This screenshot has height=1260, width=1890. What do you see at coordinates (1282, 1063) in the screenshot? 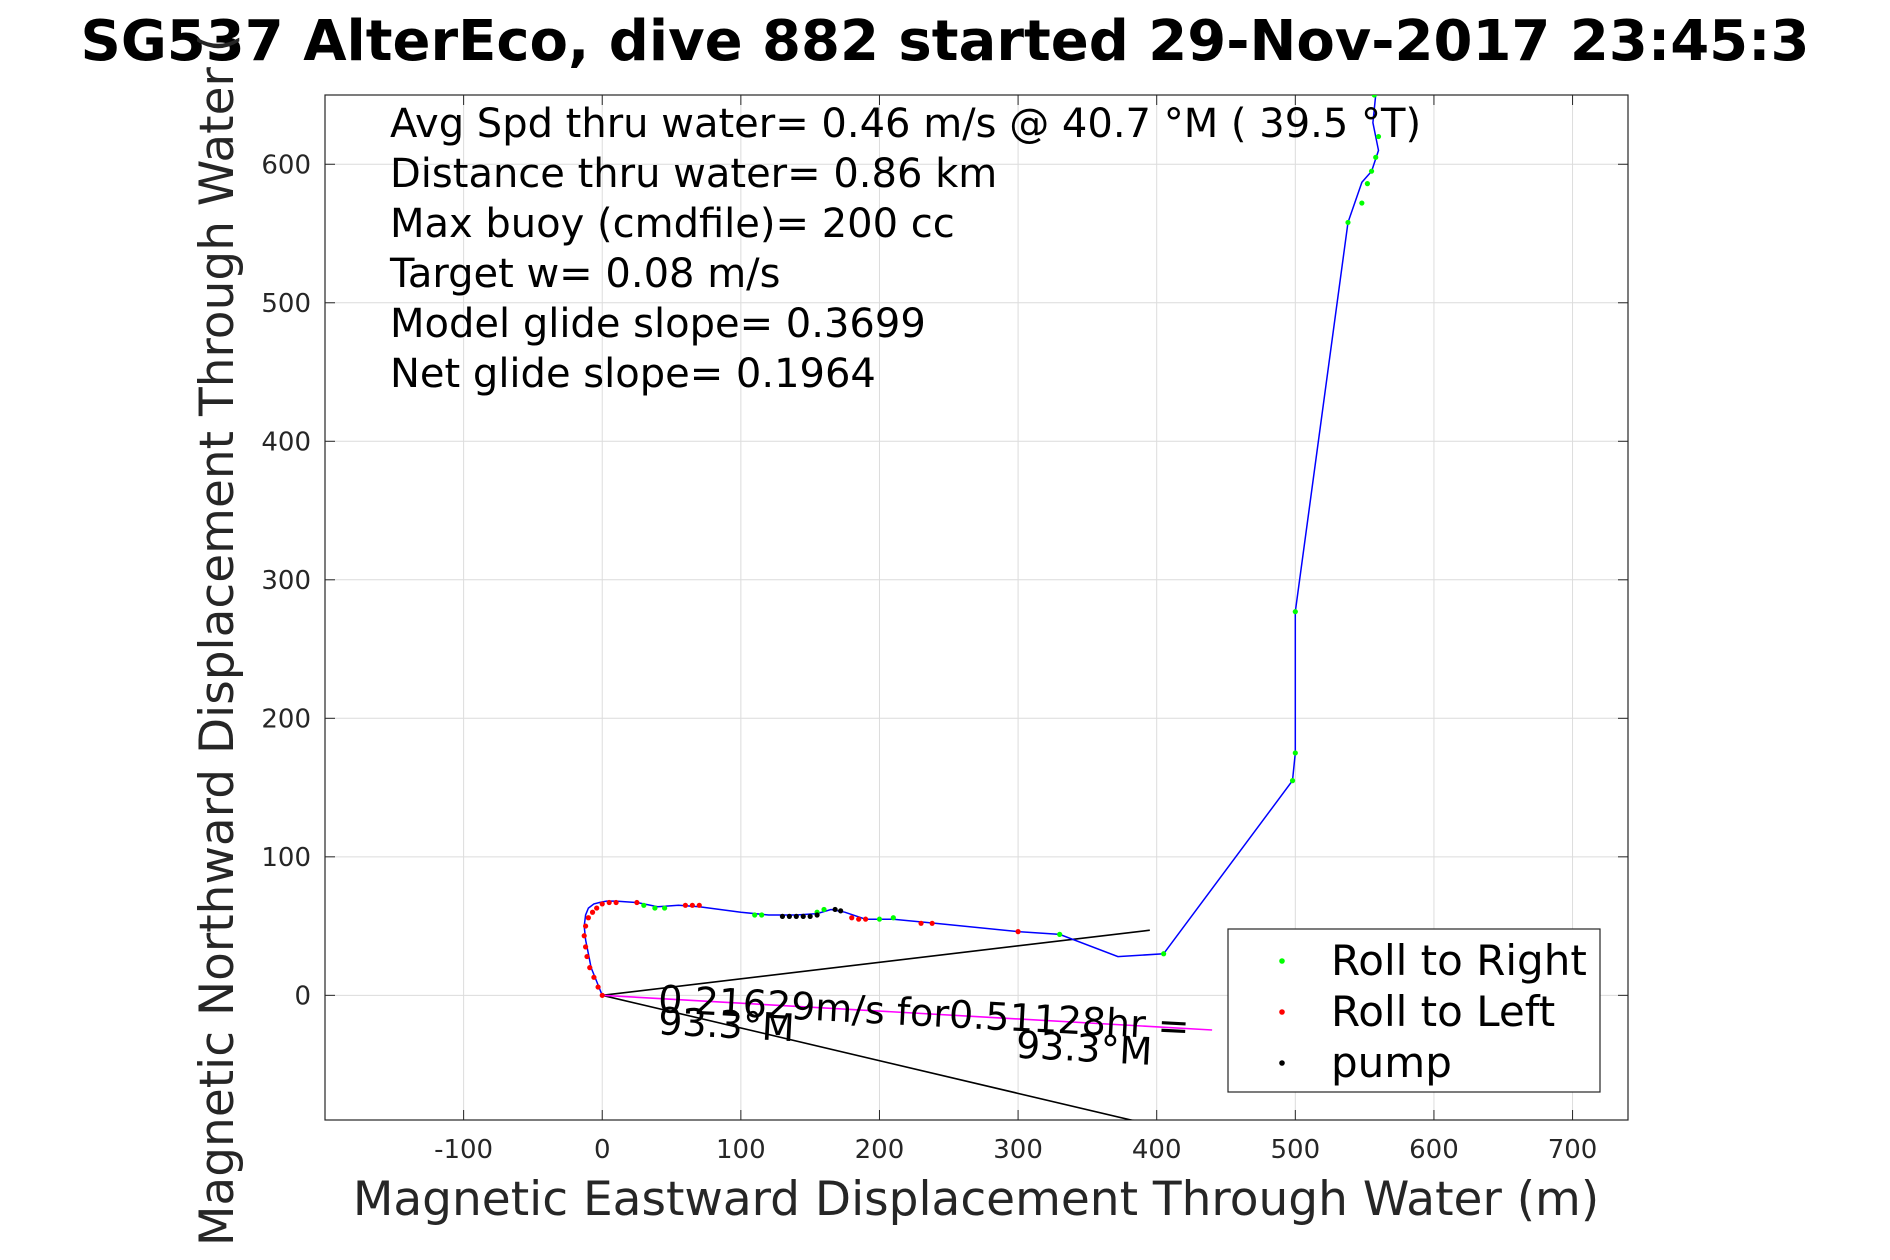
I see `legend-marker-pump` at bounding box center [1282, 1063].